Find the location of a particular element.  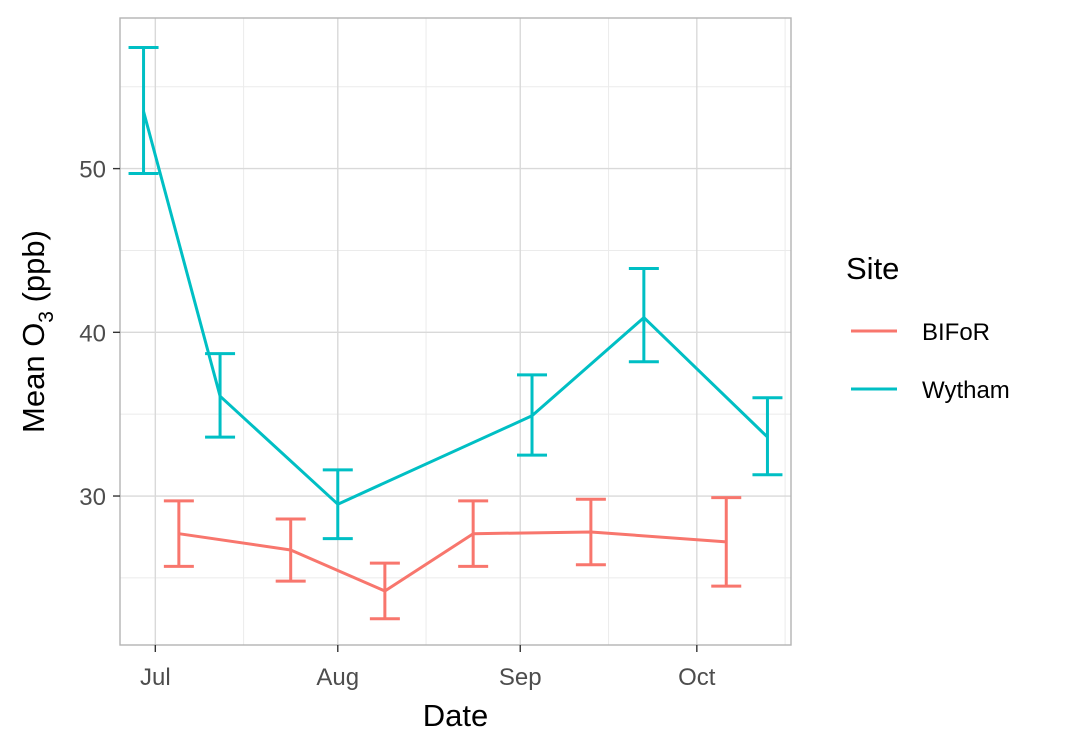

y-axis-ticks: 30 40 50 is located at coordinates (99, 334).